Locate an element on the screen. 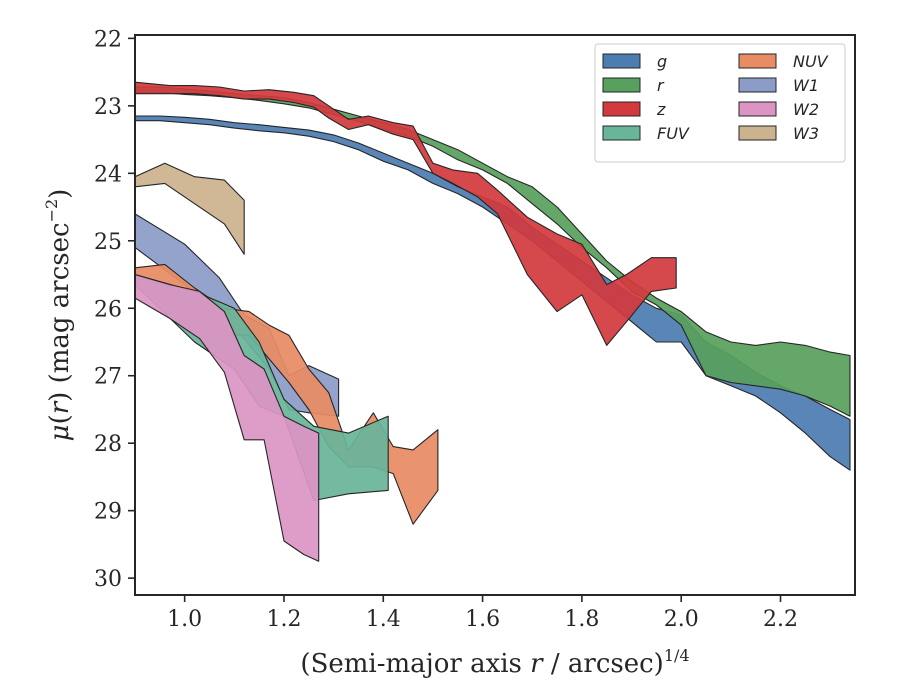 The width and height of the screenshot is (900, 700). band-w3 is located at coordinates (190, 208).